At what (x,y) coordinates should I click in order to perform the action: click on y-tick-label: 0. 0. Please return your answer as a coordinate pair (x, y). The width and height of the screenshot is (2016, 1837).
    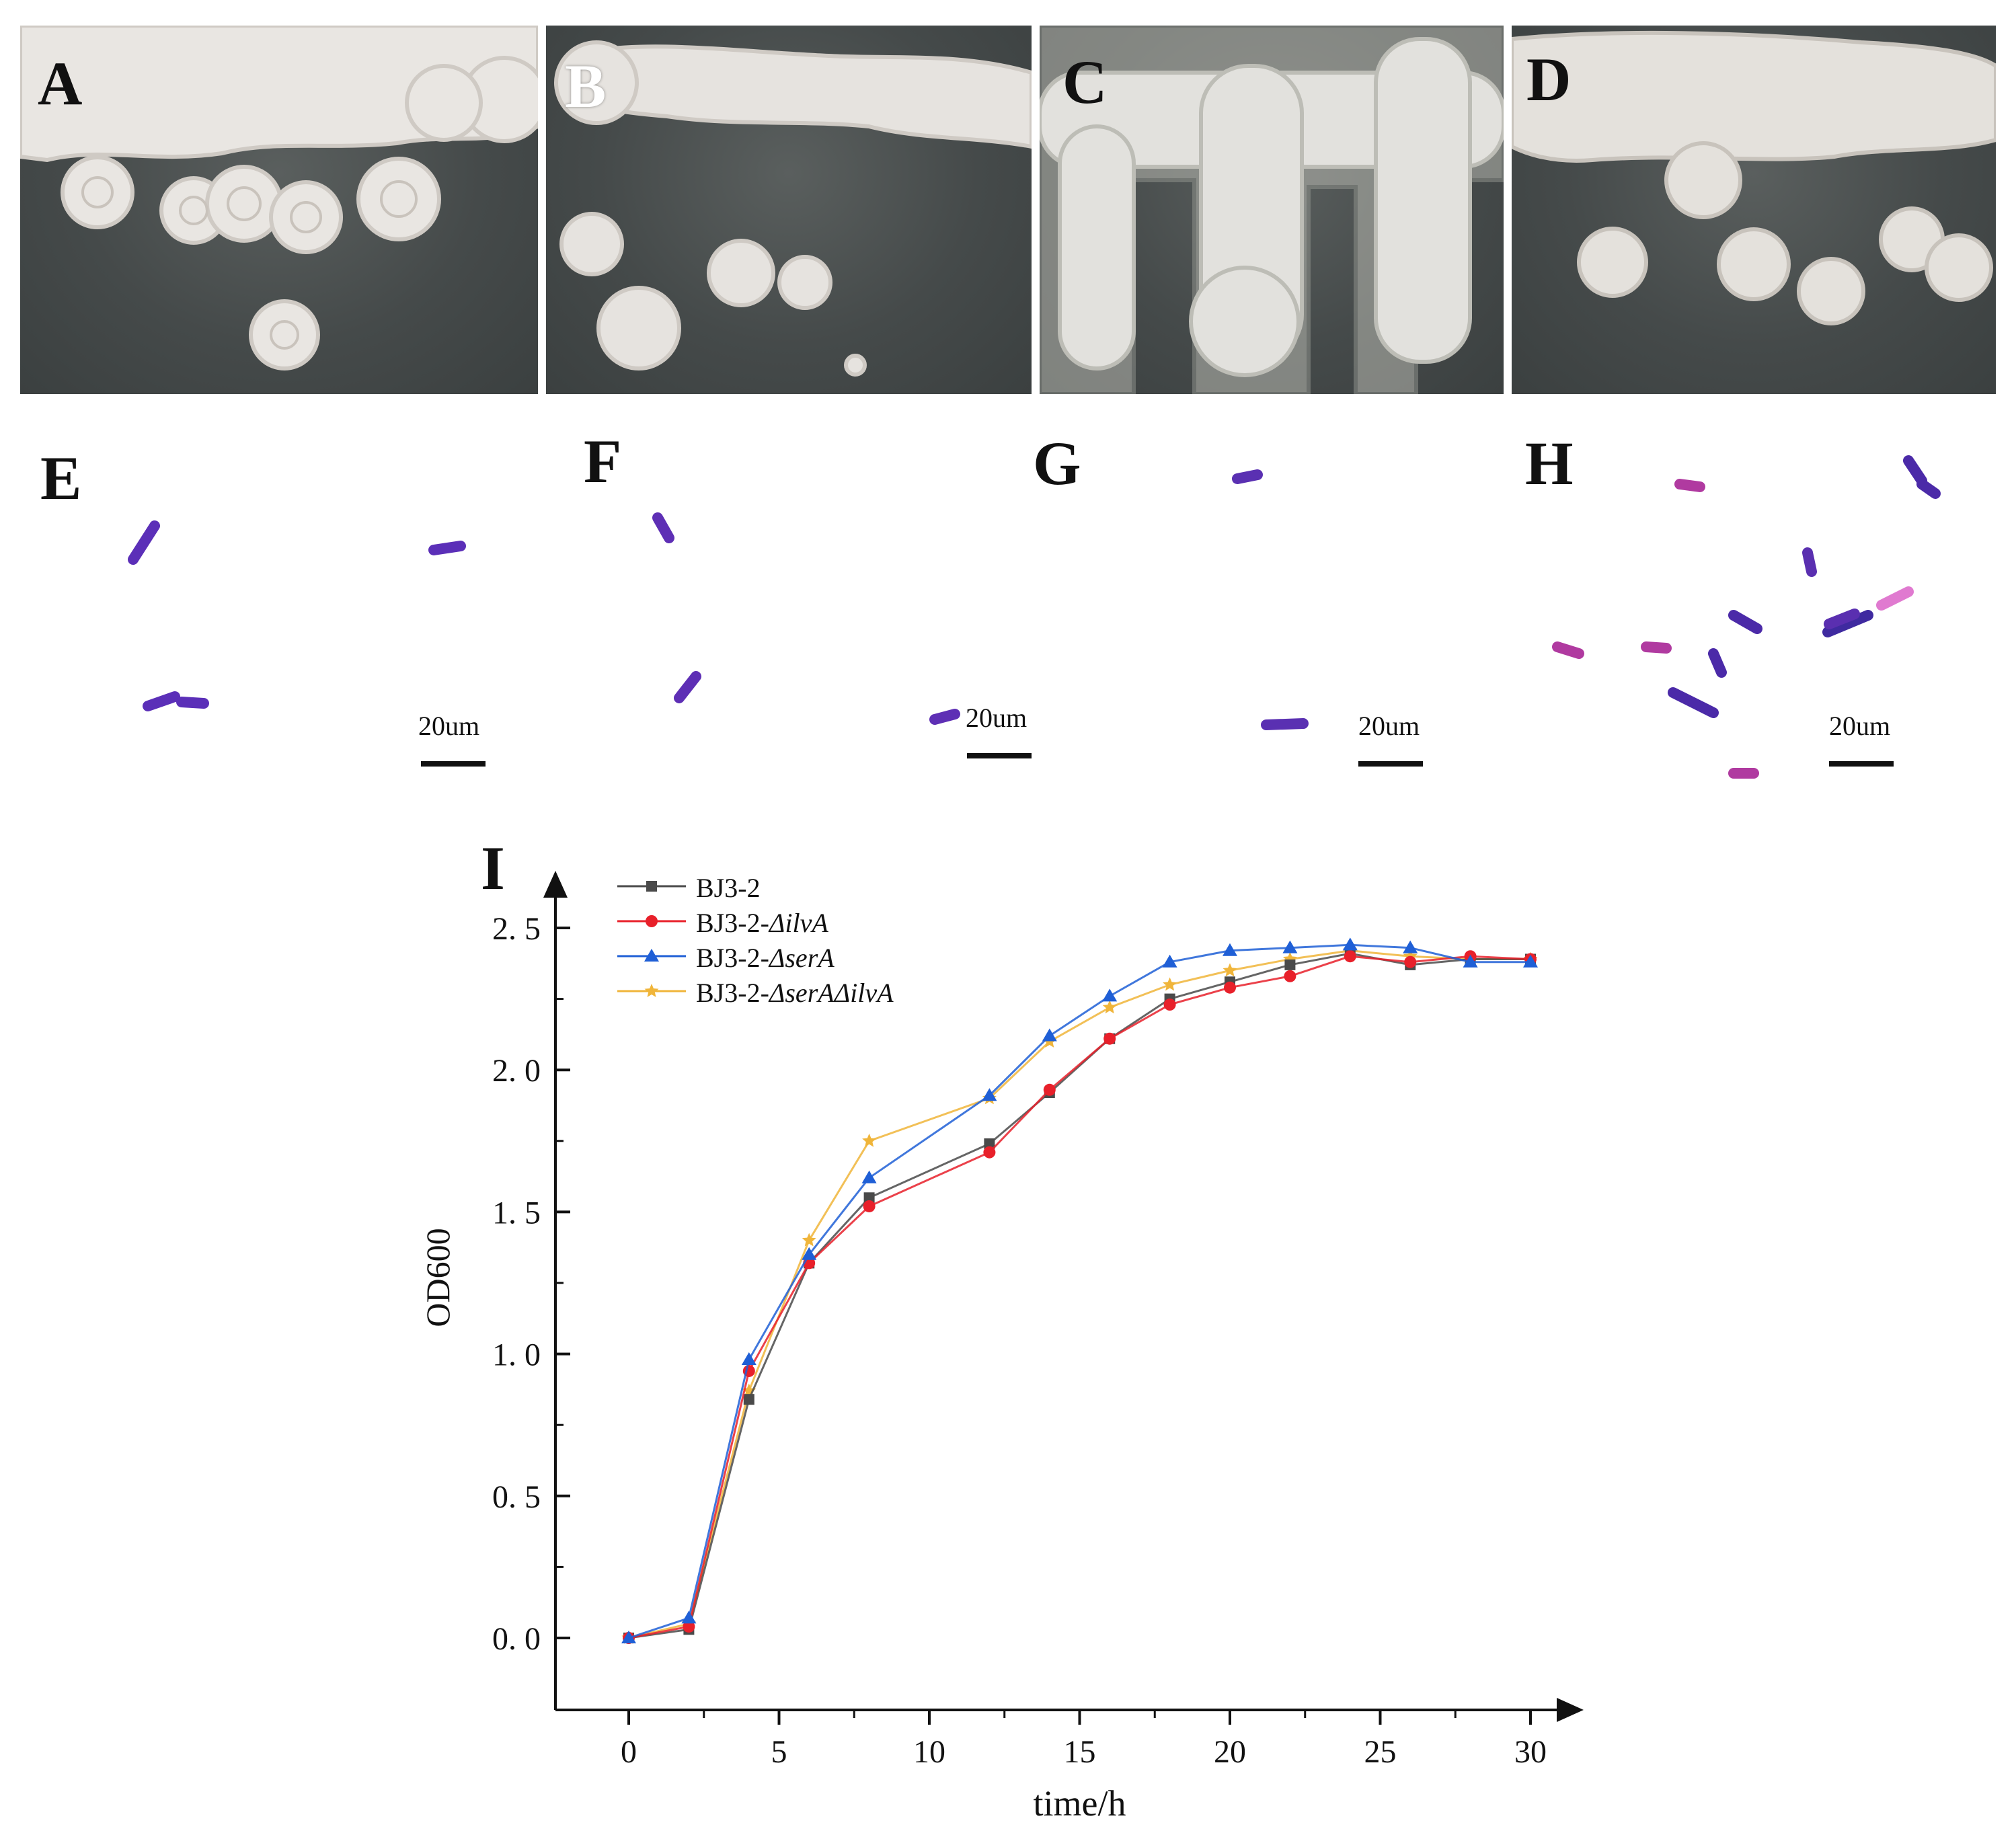
    Looking at the image, I should click on (517, 1639).